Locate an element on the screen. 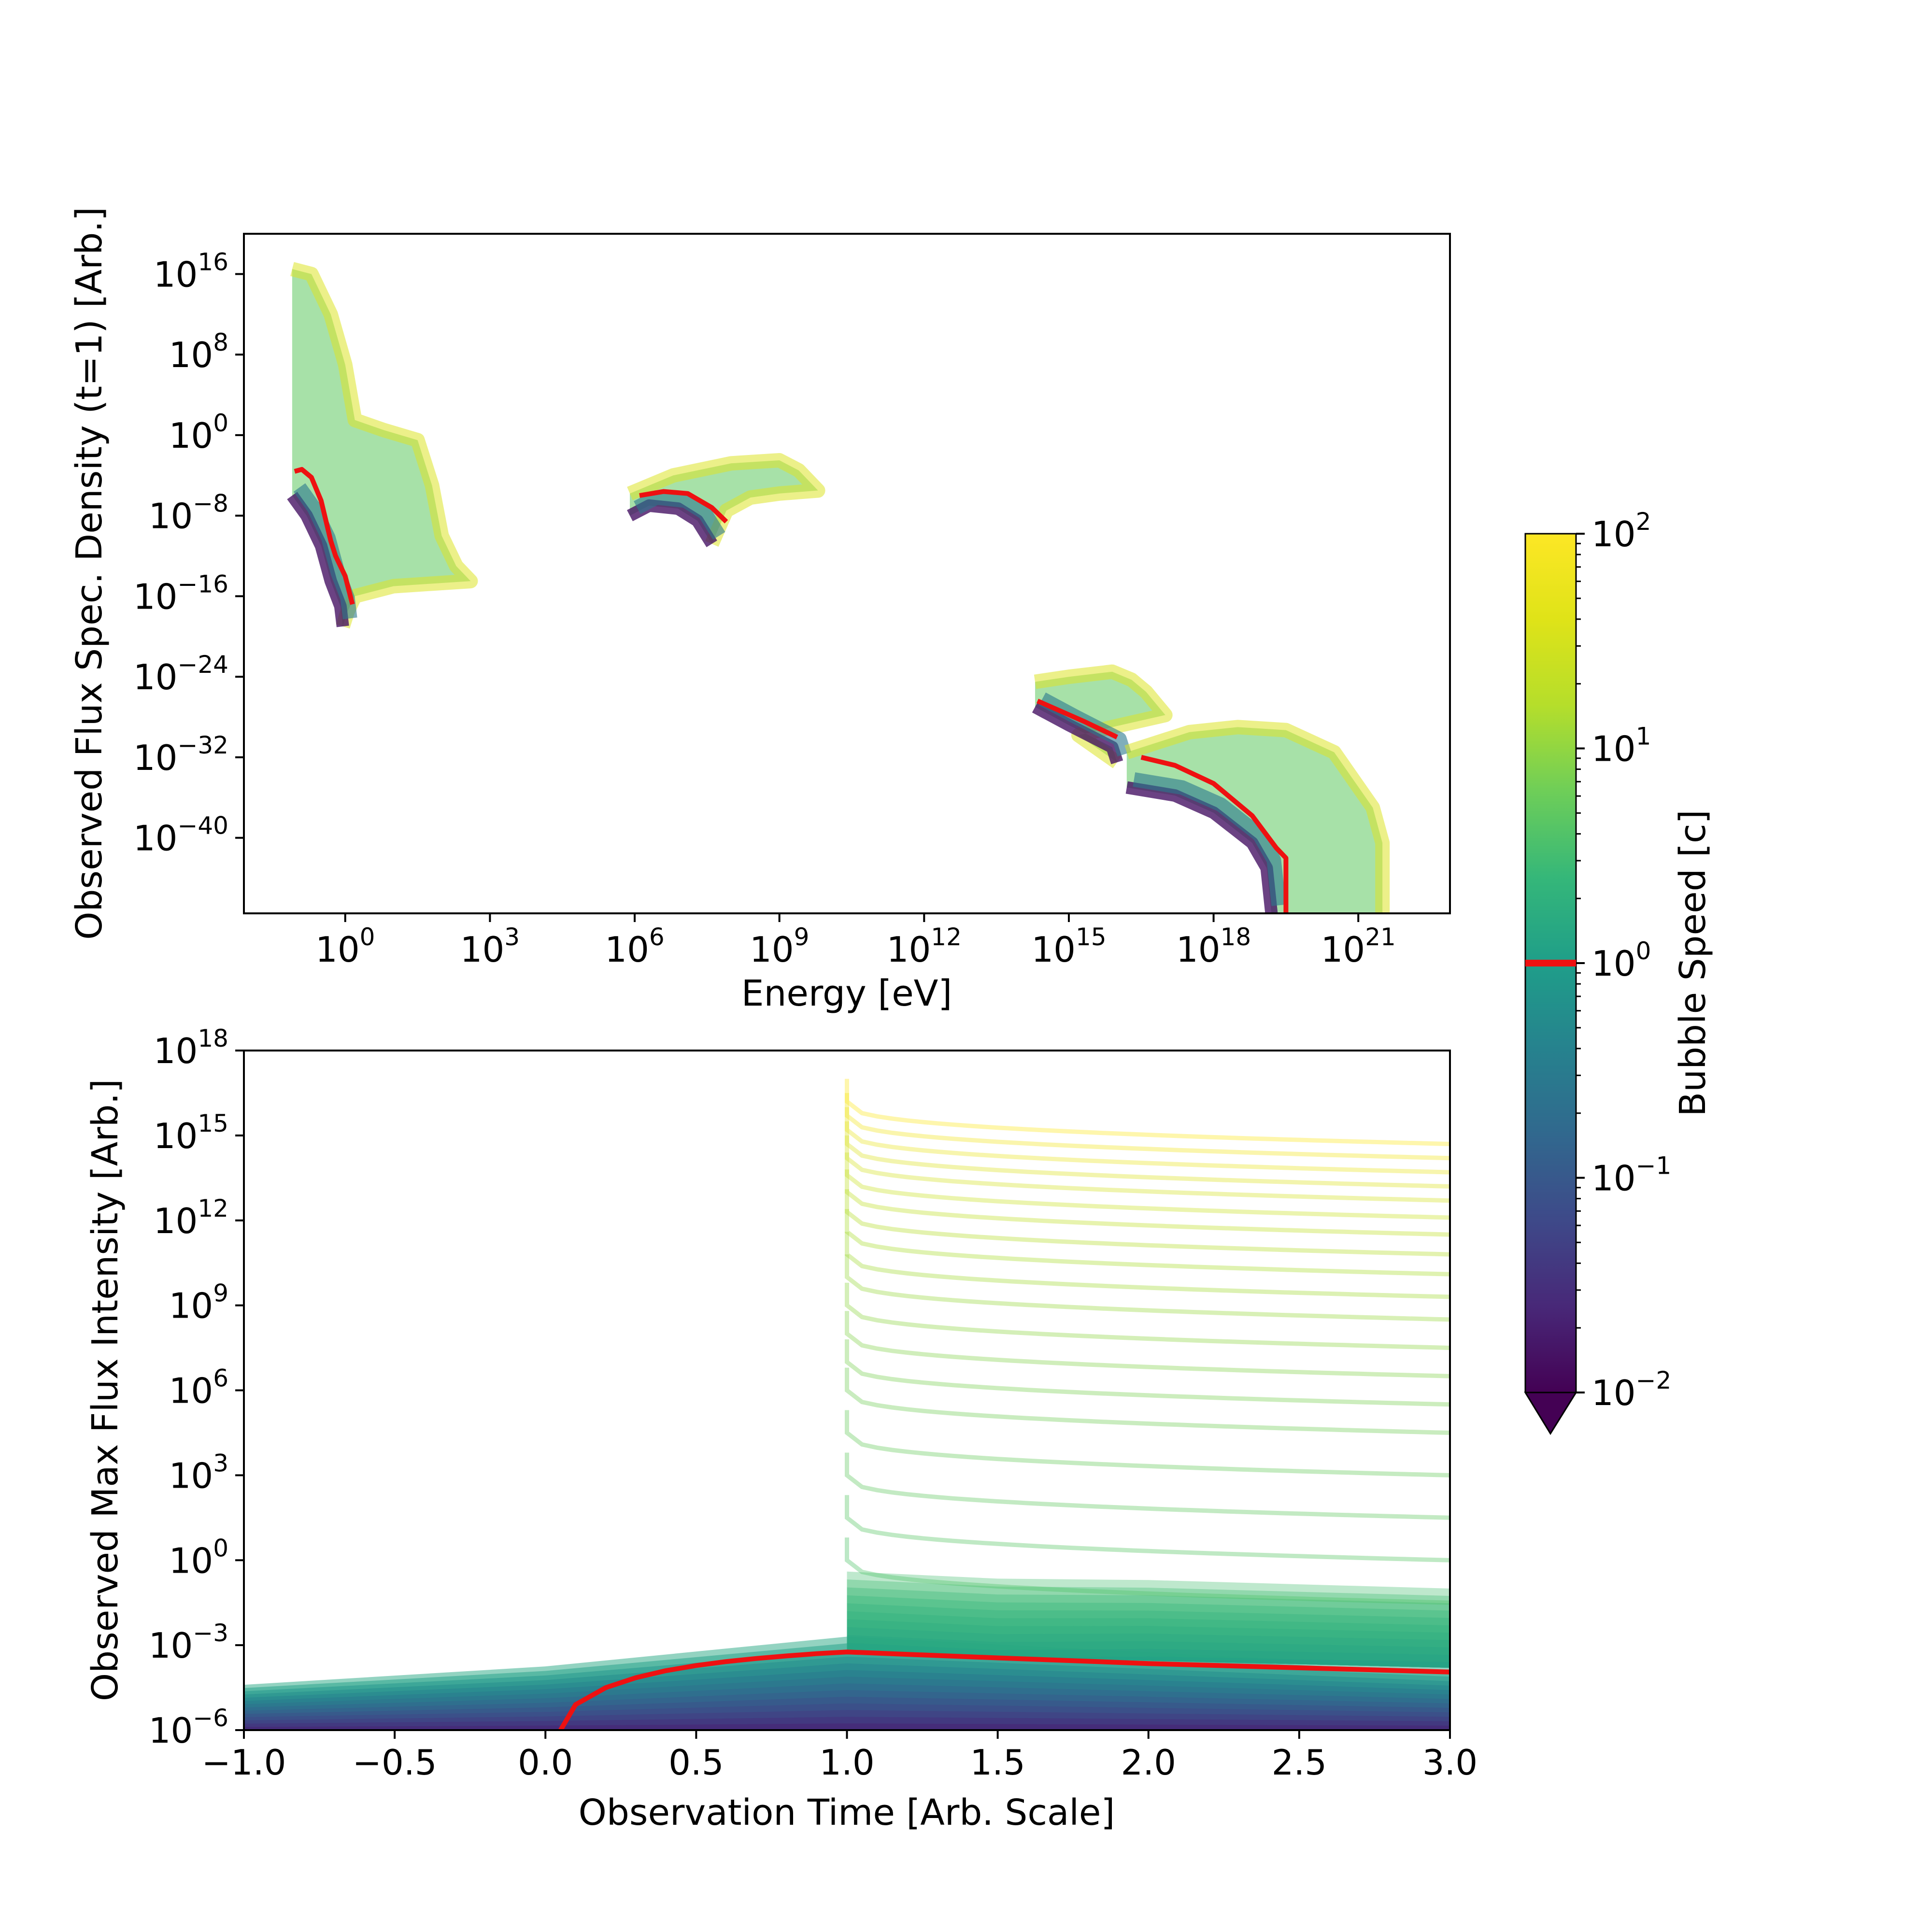  colorbar-tick-label: 10⁻² is located at coordinates (1631, 1389).